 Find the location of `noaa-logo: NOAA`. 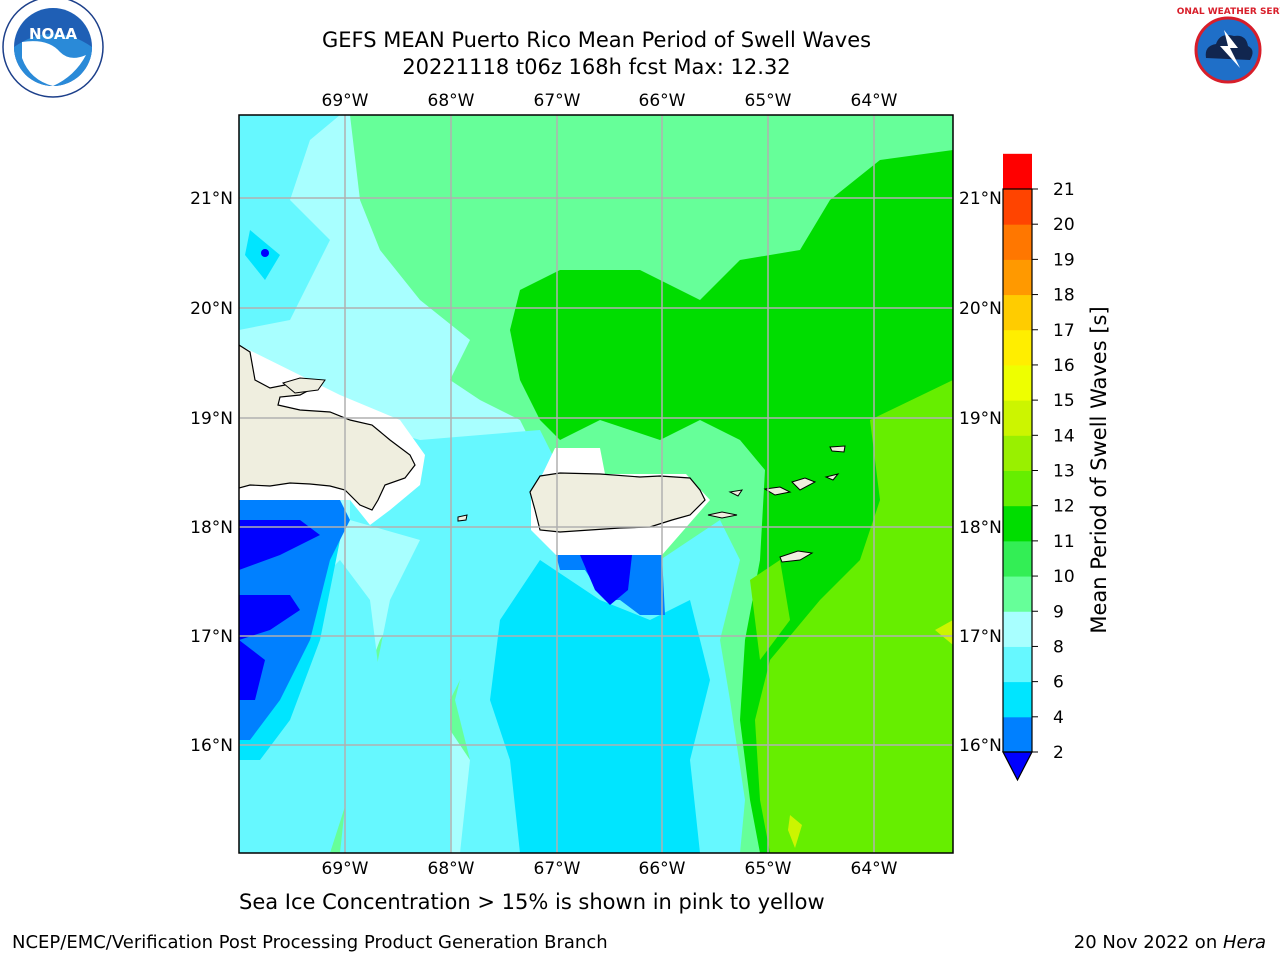

noaa-logo: NOAA is located at coordinates (53, 49).